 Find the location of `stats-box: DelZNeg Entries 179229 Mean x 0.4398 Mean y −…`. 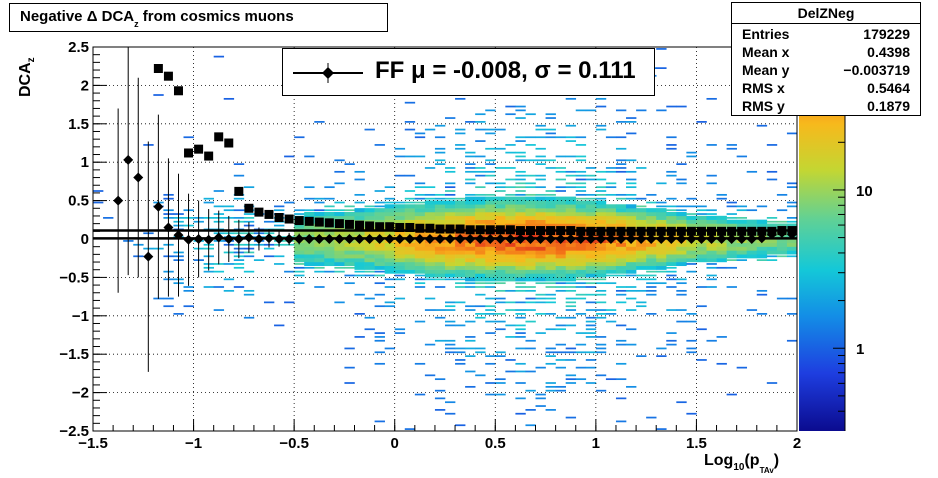

stats-box: DelZNeg Entries 179229 Mean x 0.4398 Mean y −… is located at coordinates (826, 59).